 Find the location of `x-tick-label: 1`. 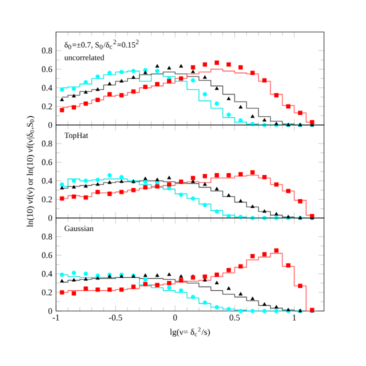

x-tick-label: 1 is located at coordinates (294, 317).